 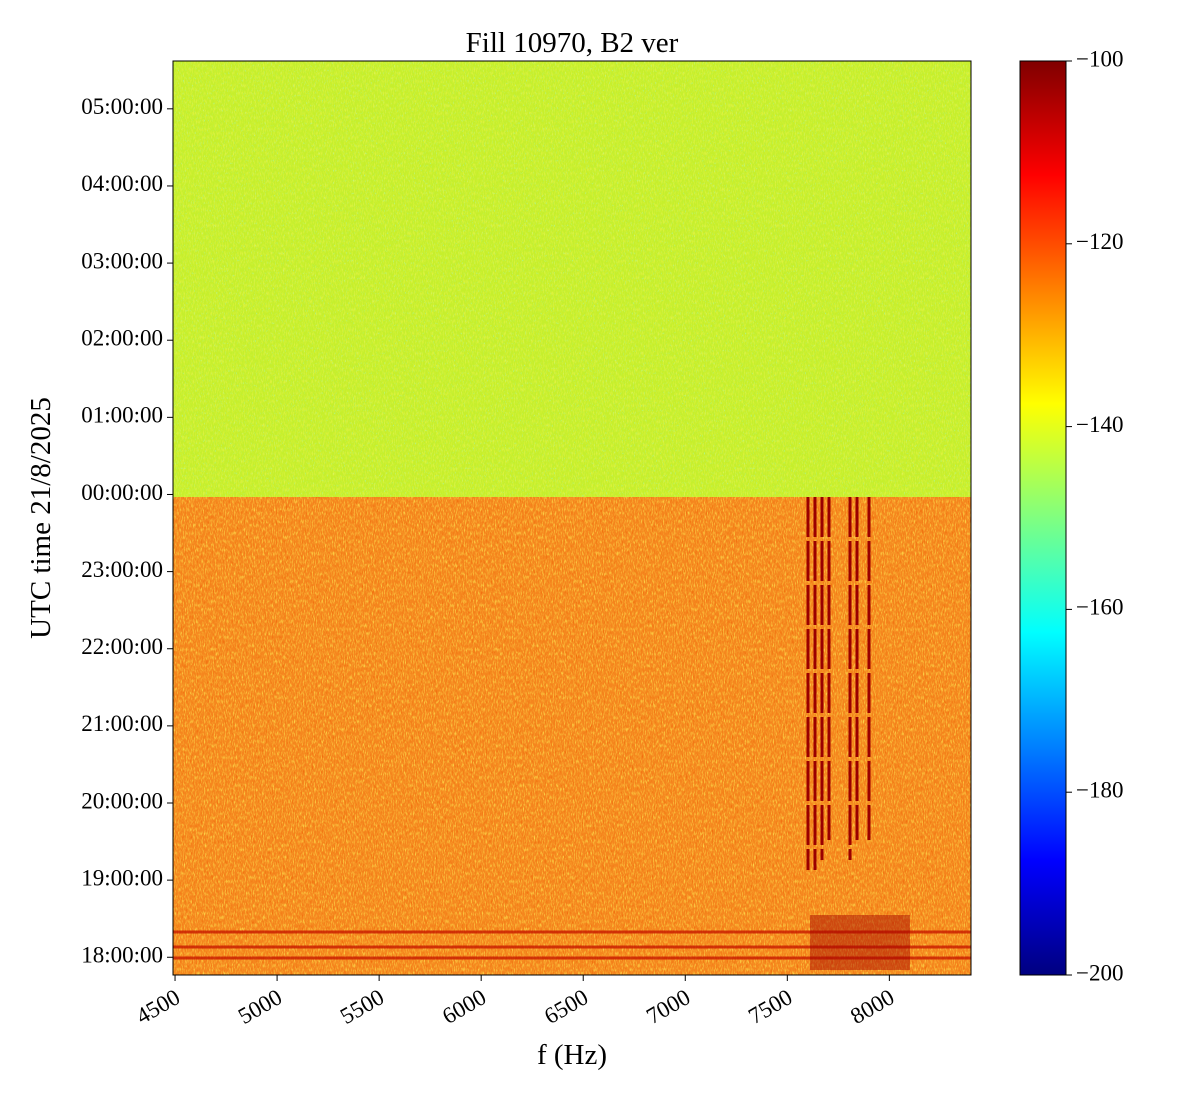 What do you see at coordinates (158, 1006) in the screenshot?
I see `x-tick-label: 4500` at bounding box center [158, 1006].